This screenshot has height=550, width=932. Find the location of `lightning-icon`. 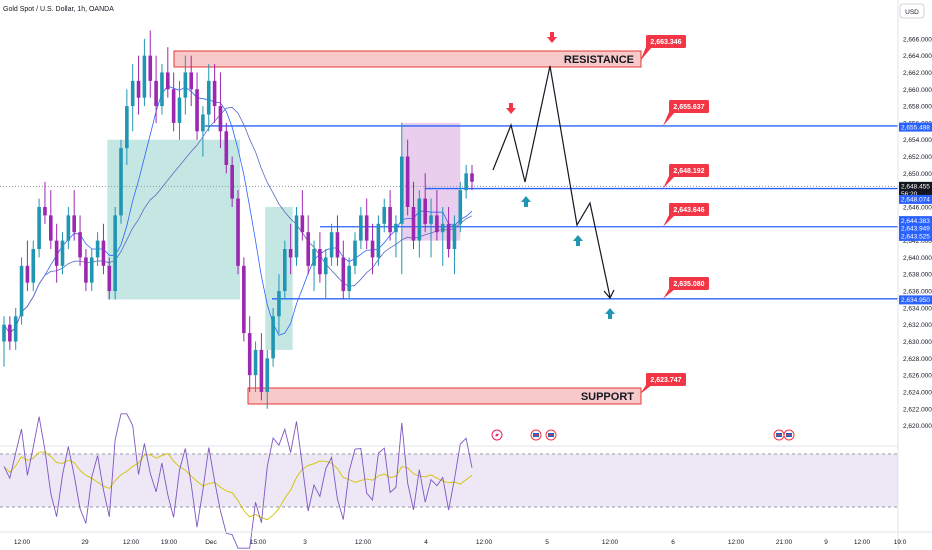

lightning-icon is located at coordinates (497, 435).